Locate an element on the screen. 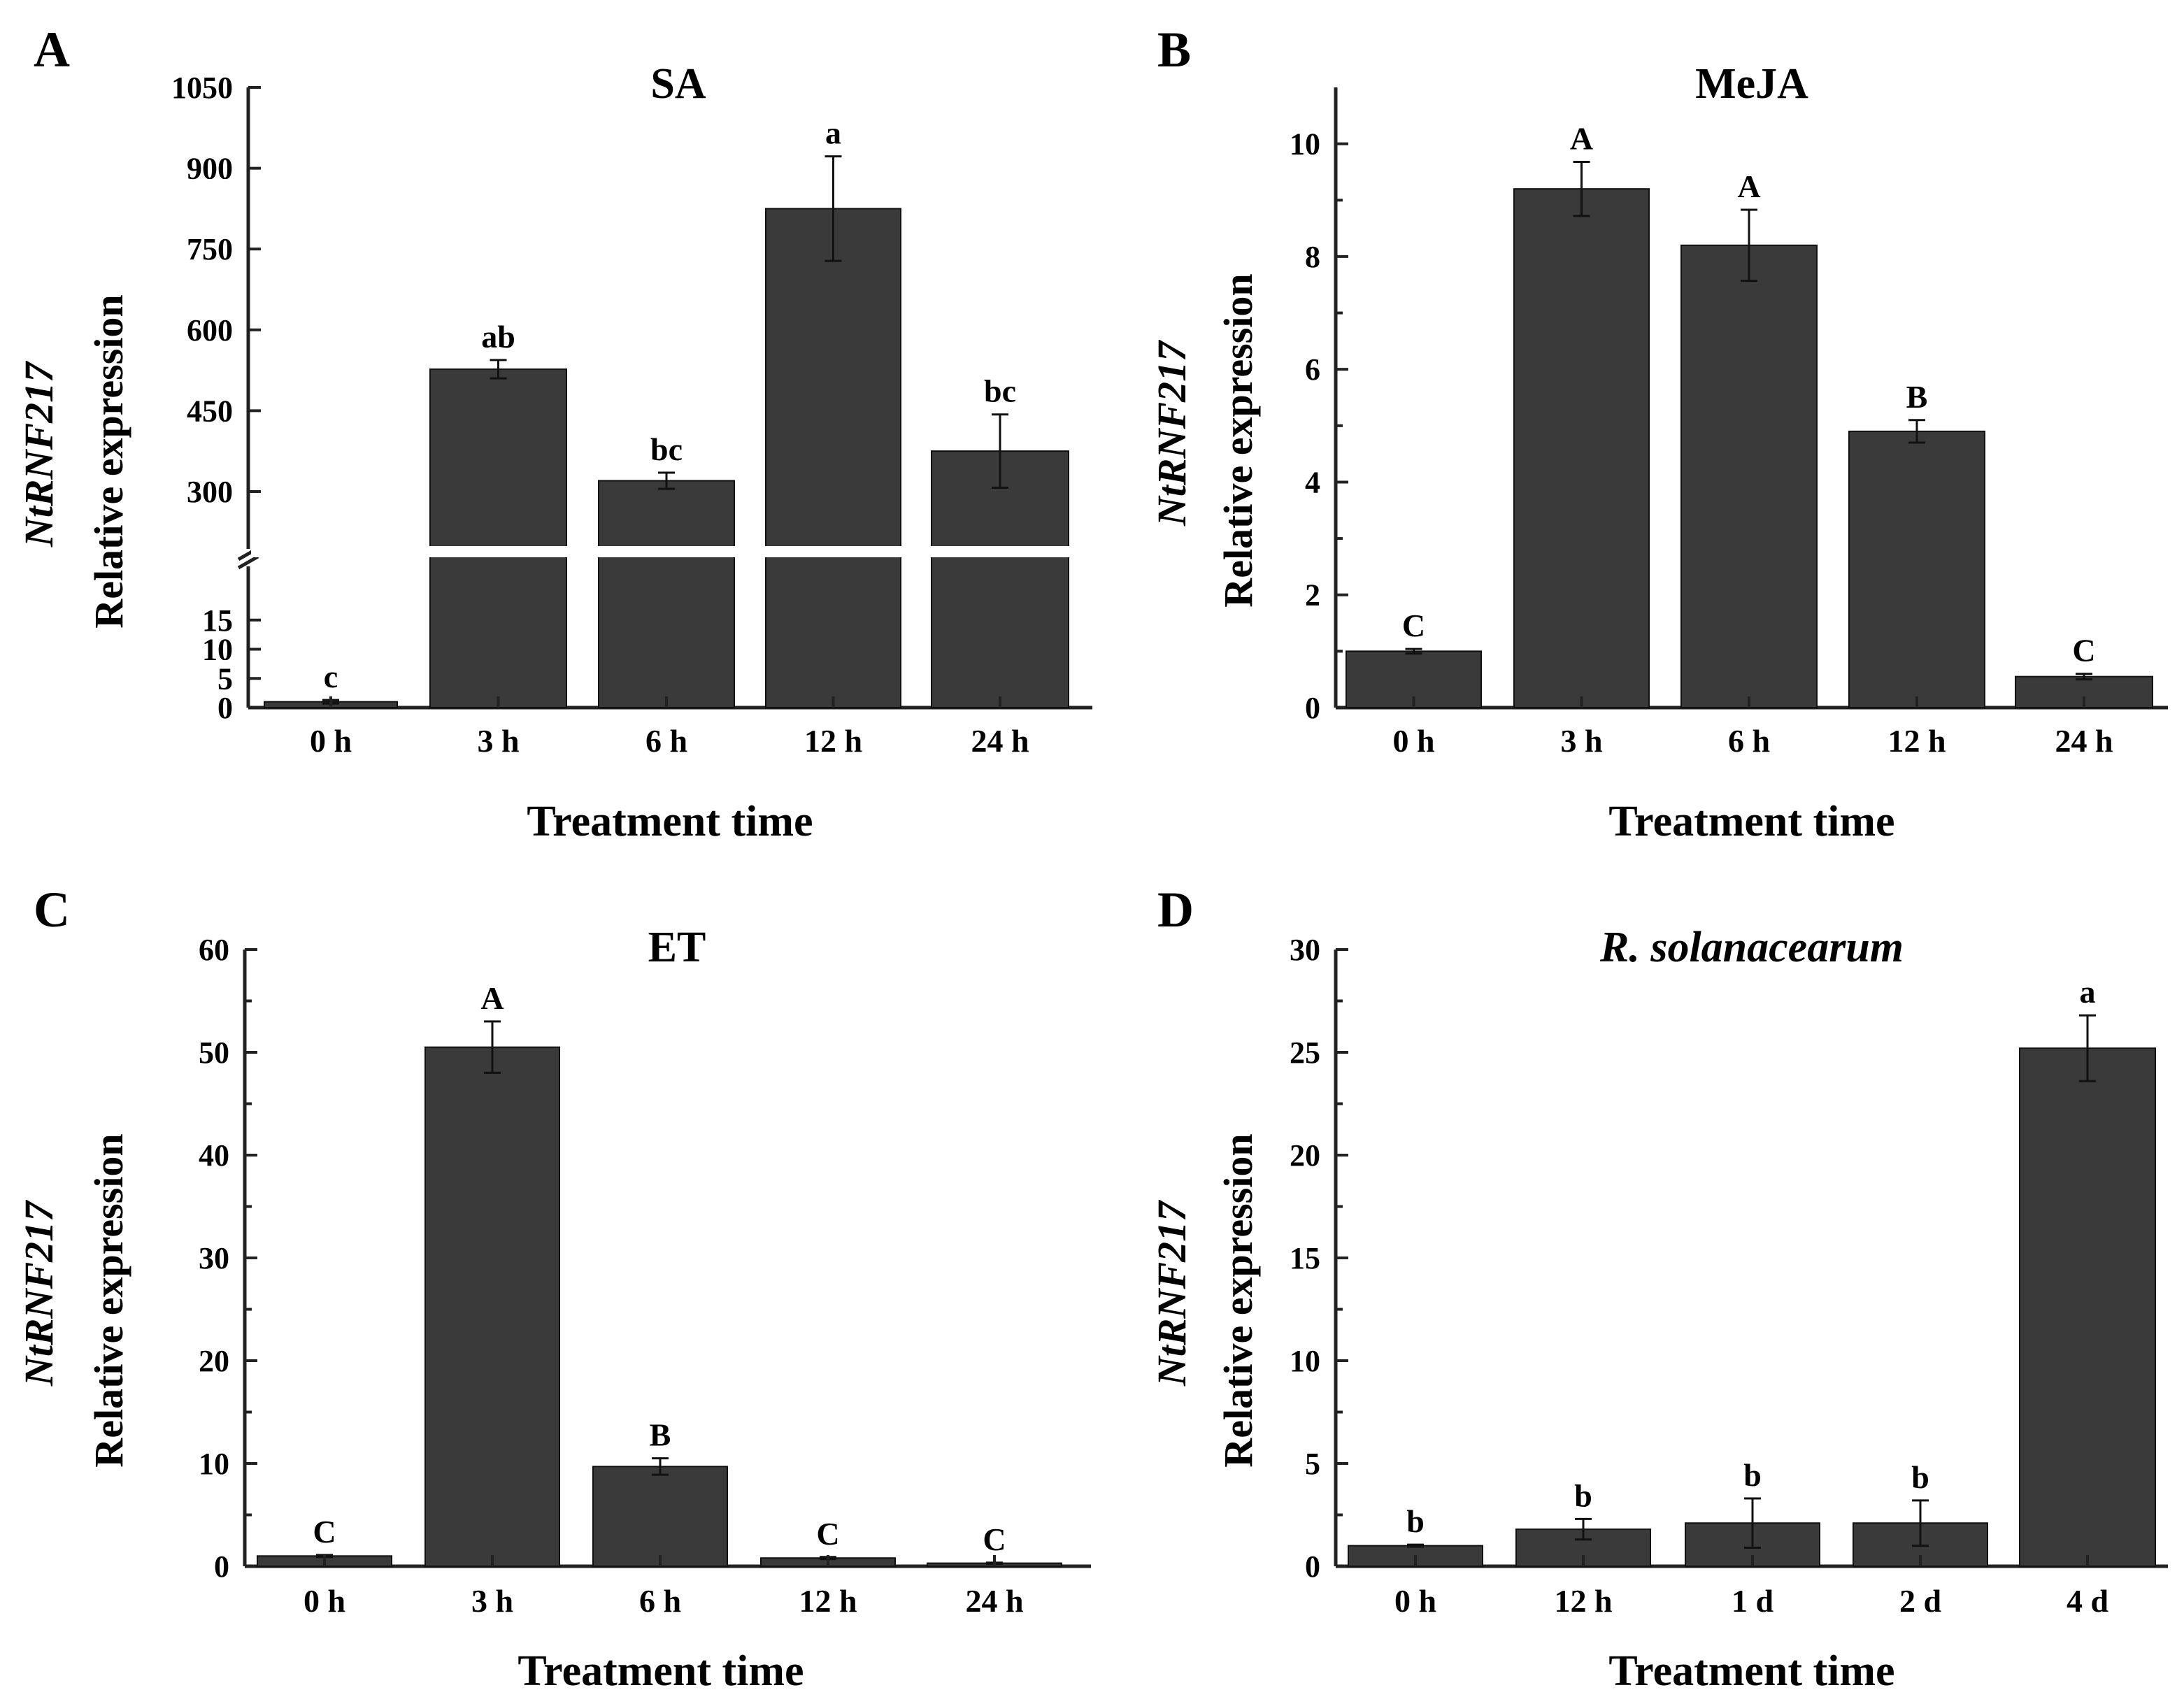 The width and height of the screenshot is (2184, 1704). chart-title: ET is located at coordinates (677, 947).